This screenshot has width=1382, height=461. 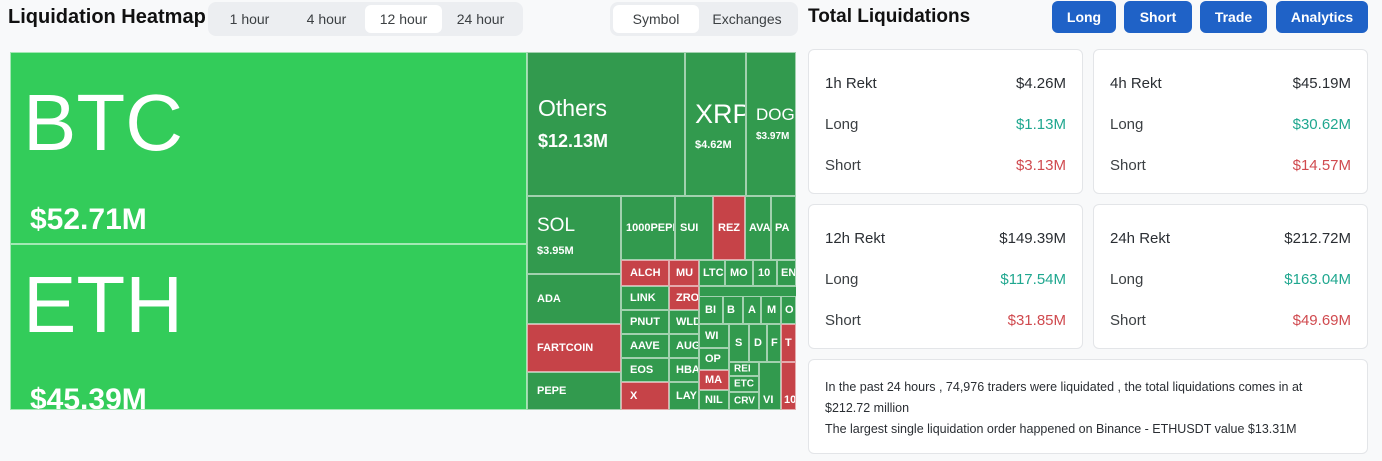 I want to click on tile-fartcoin: FARTCOIN, so click(x=574, y=348).